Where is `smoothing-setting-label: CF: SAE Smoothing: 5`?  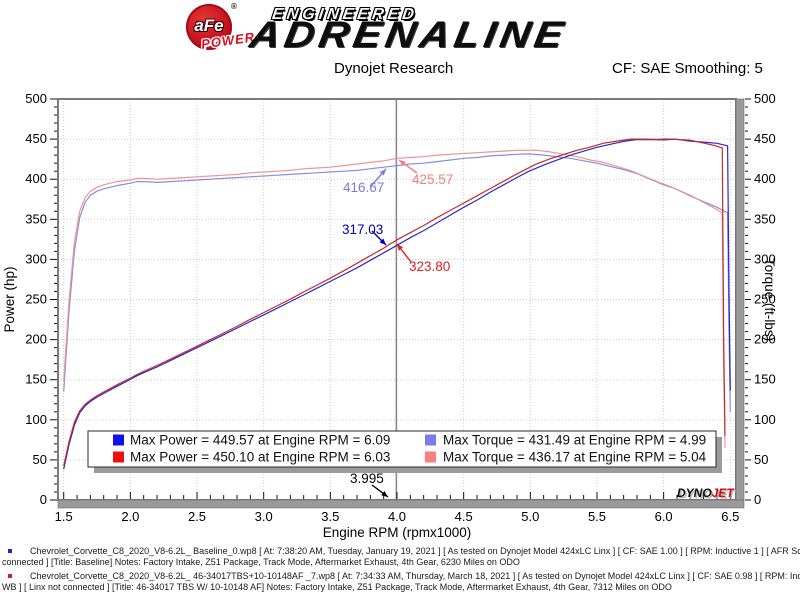 smoothing-setting-label: CF: SAE Smoothing: 5 is located at coordinates (687, 68).